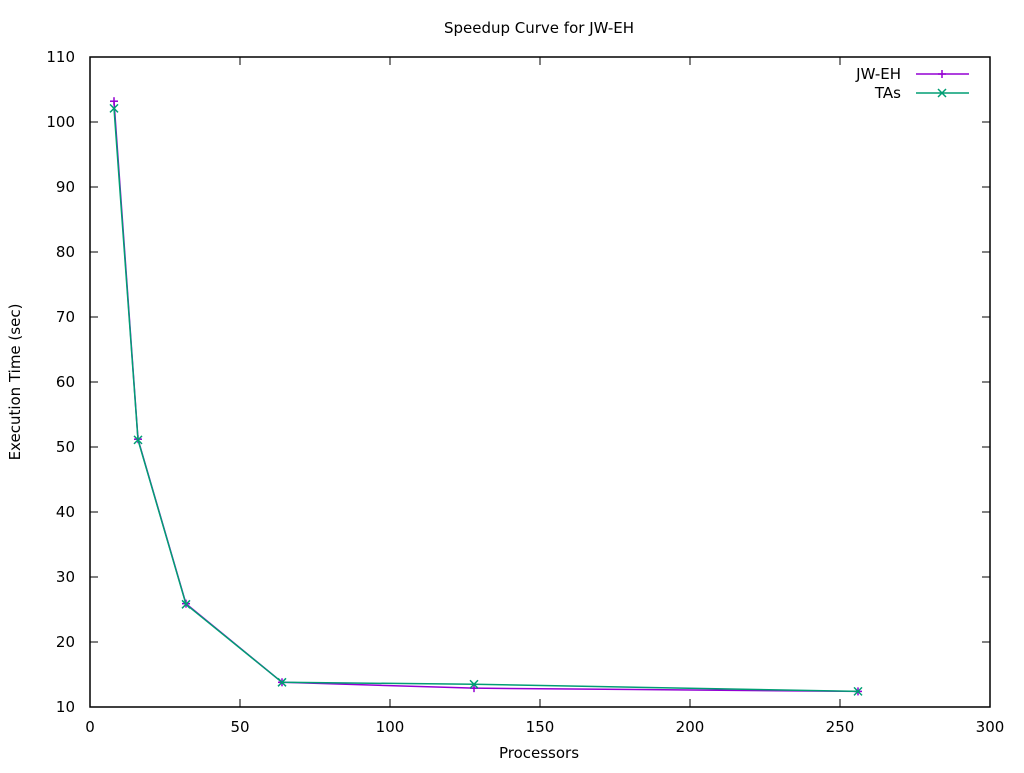  What do you see at coordinates (878, 74) in the screenshot?
I see `legend-label: JW-EH` at bounding box center [878, 74].